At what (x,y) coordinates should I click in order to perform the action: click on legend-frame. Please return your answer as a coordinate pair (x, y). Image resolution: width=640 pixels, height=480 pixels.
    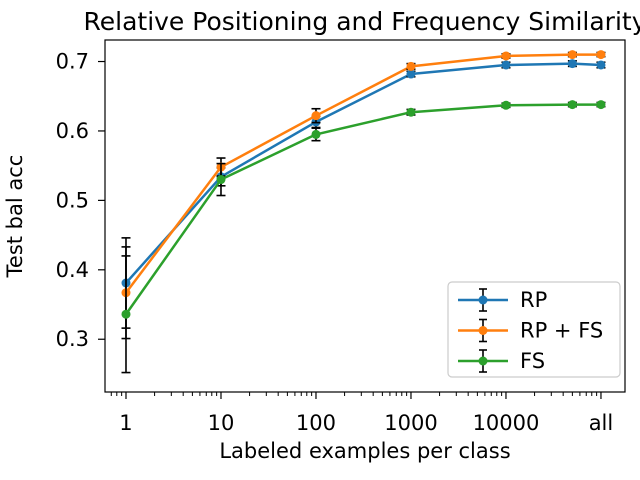
    Looking at the image, I should click on (534, 329).